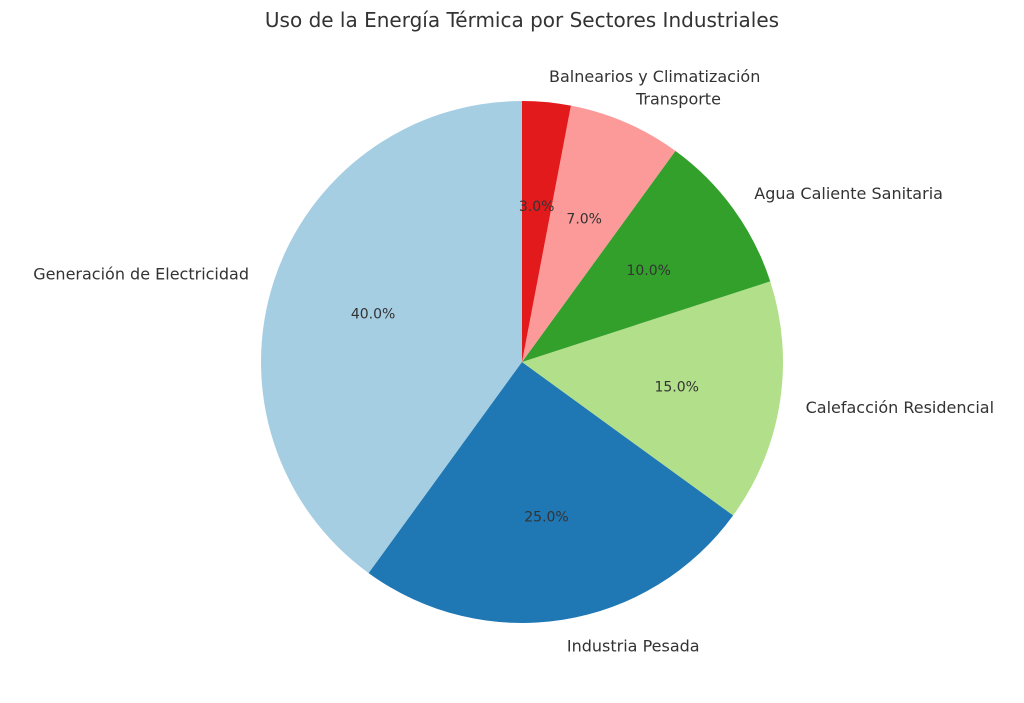 Image resolution: width=1024 pixels, height=703 pixels. What do you see at coordinates (900, 407) in the screenshot?
I see `category-label-calefaccion-residencial: Calefacción Residencial` at bounding box center [900, 407].